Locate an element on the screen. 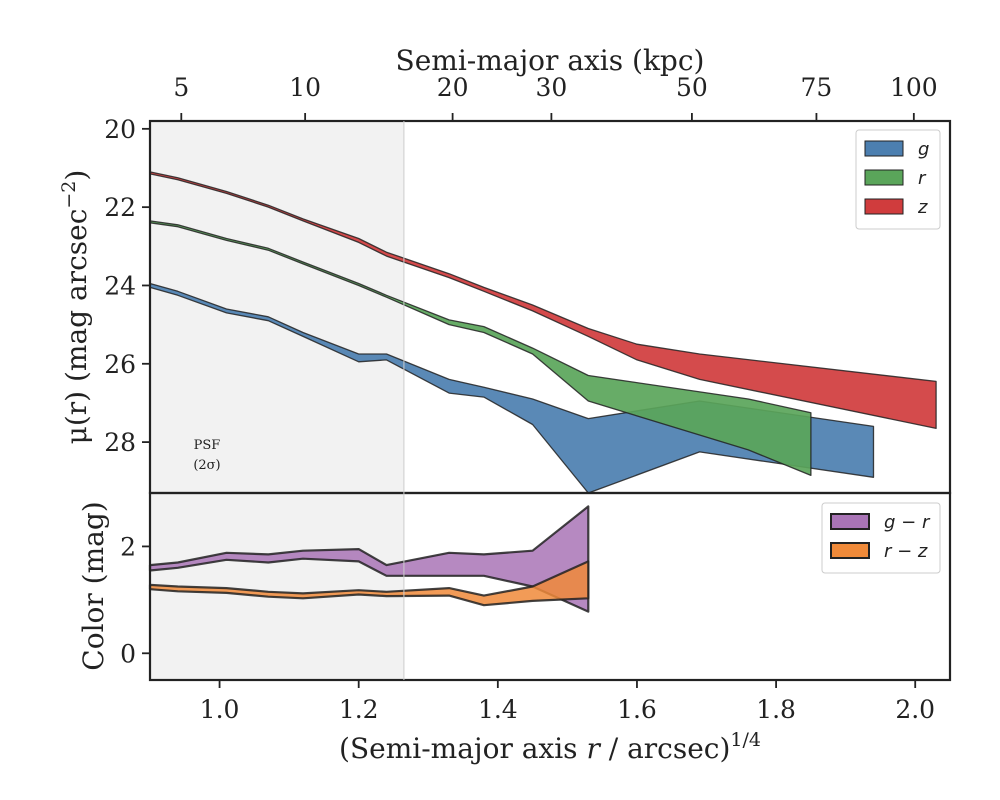  color-bands is located at coordinates (369, 559).